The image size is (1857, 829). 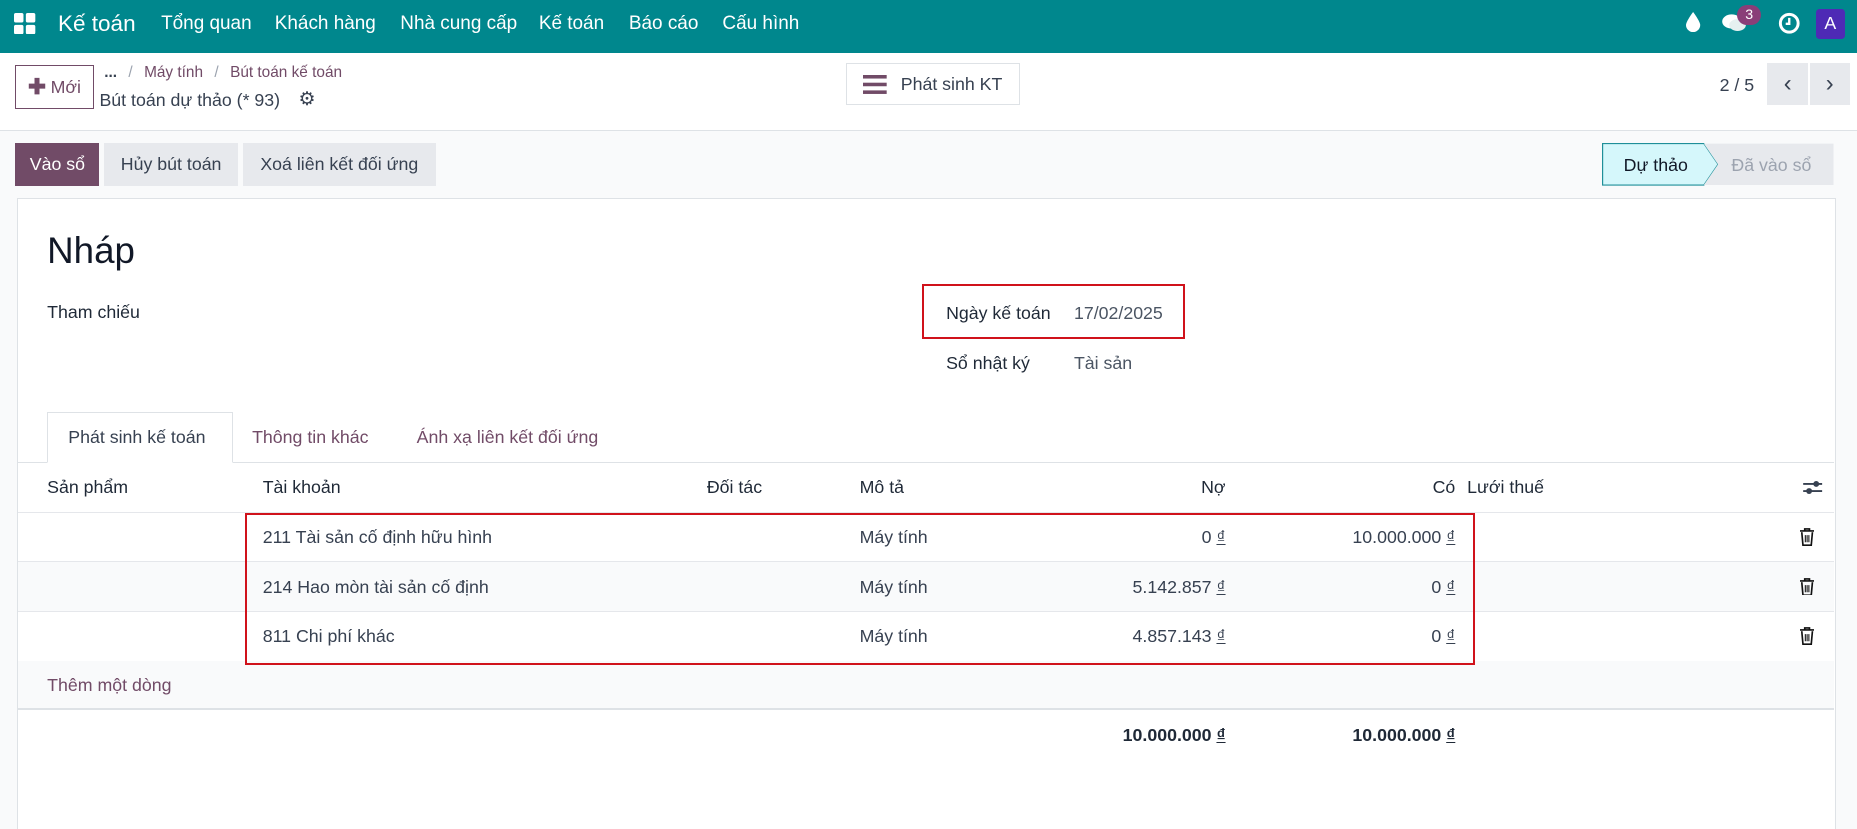 I want to click on debit-amount: 0, so click(x=1206, y=536).